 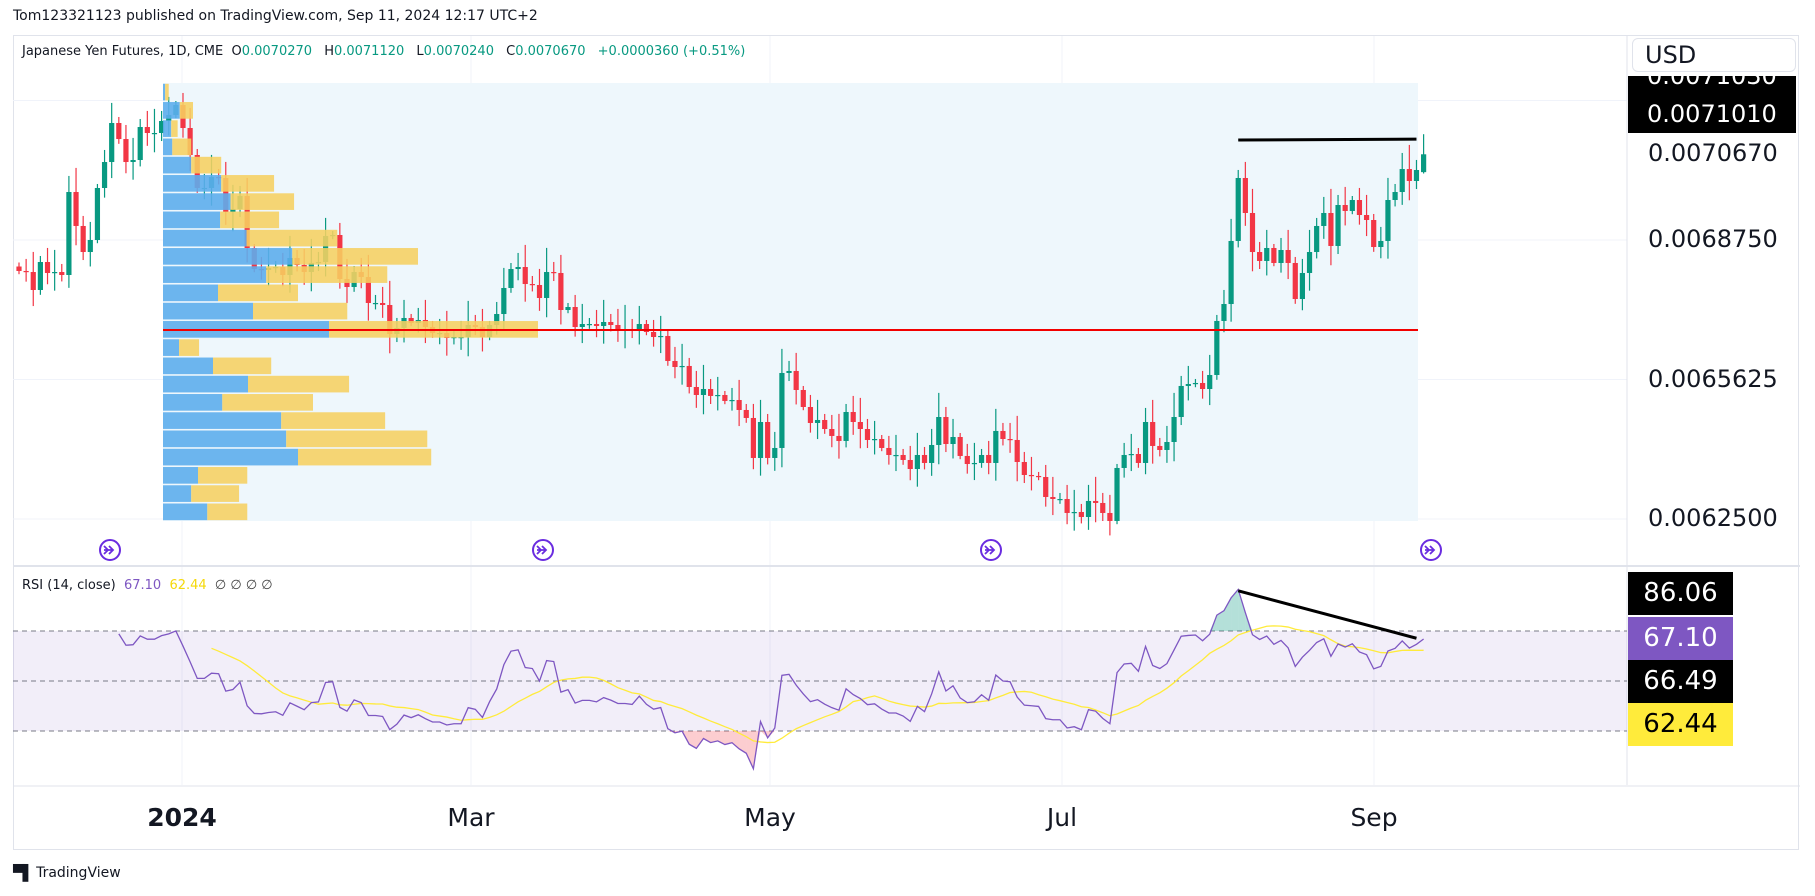 What do you see at coordinates (458, 51) in the screenshot?
I see `low-value: 0.0070240` at bounding box center [458, 51].